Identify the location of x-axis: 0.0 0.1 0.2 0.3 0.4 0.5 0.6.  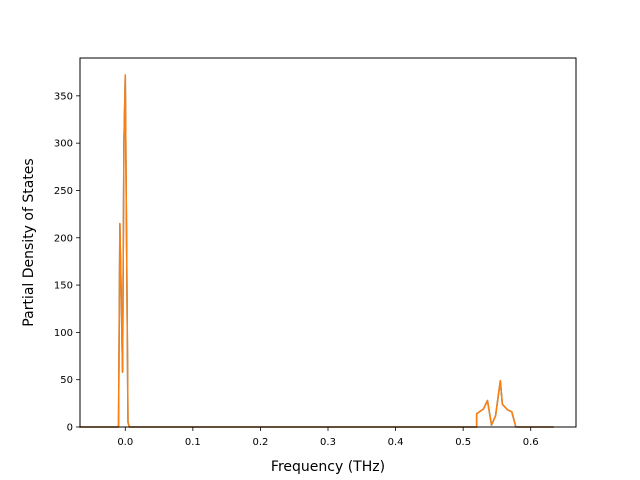
(328, 437).